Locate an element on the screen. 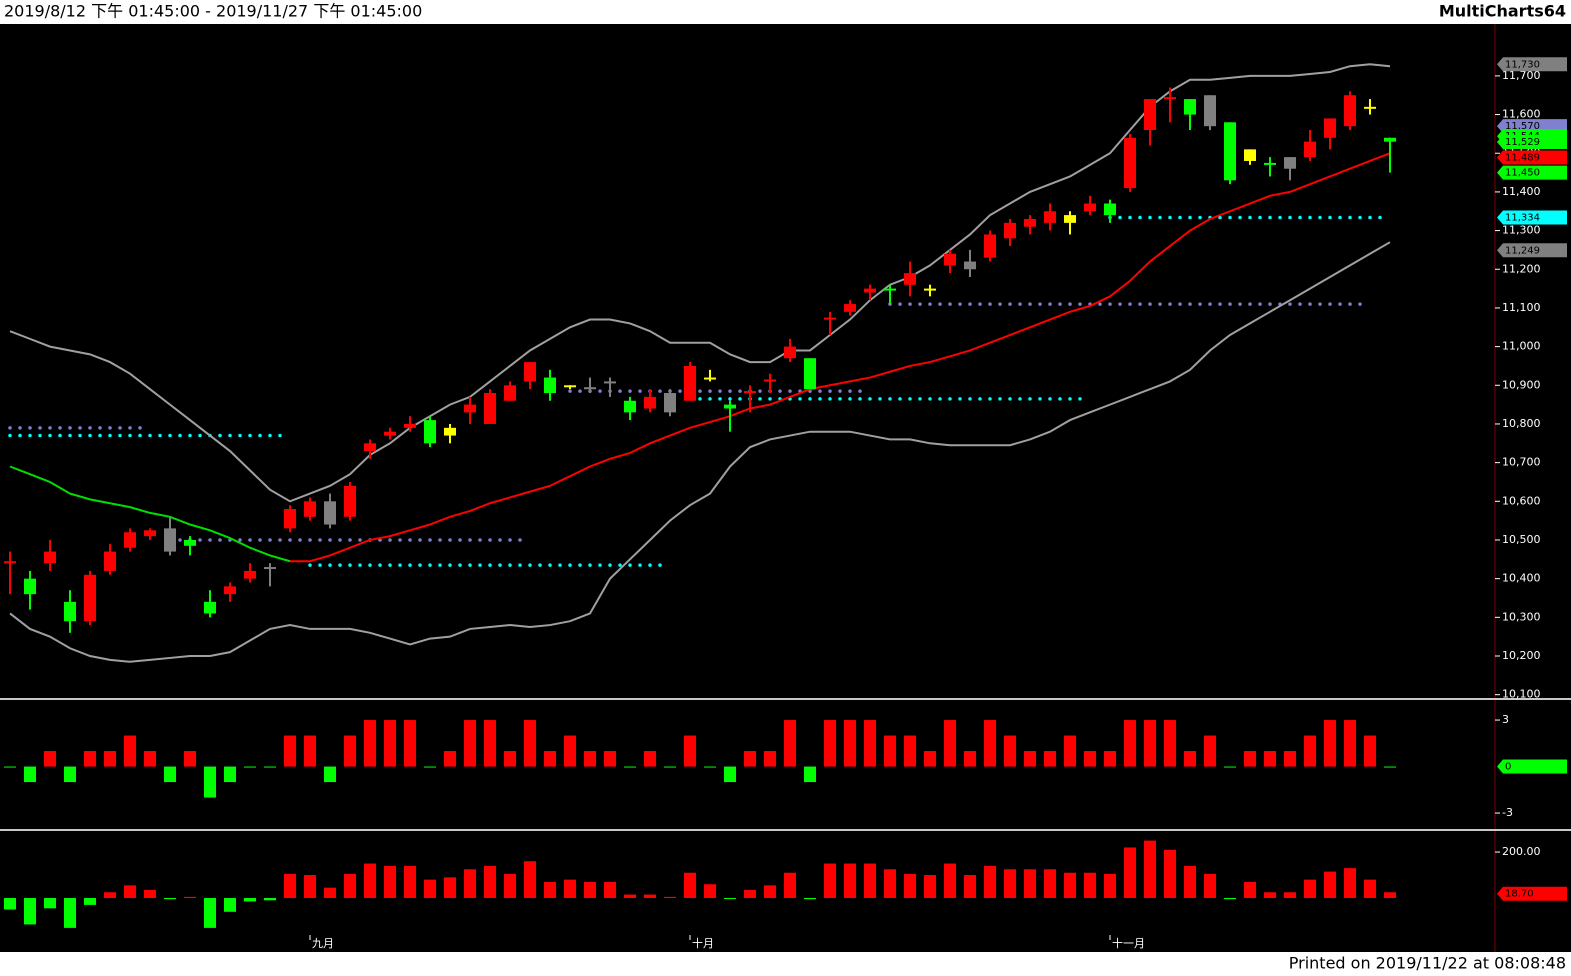  price-tag-label: 11,249 is located at coordinates (1522, 250).